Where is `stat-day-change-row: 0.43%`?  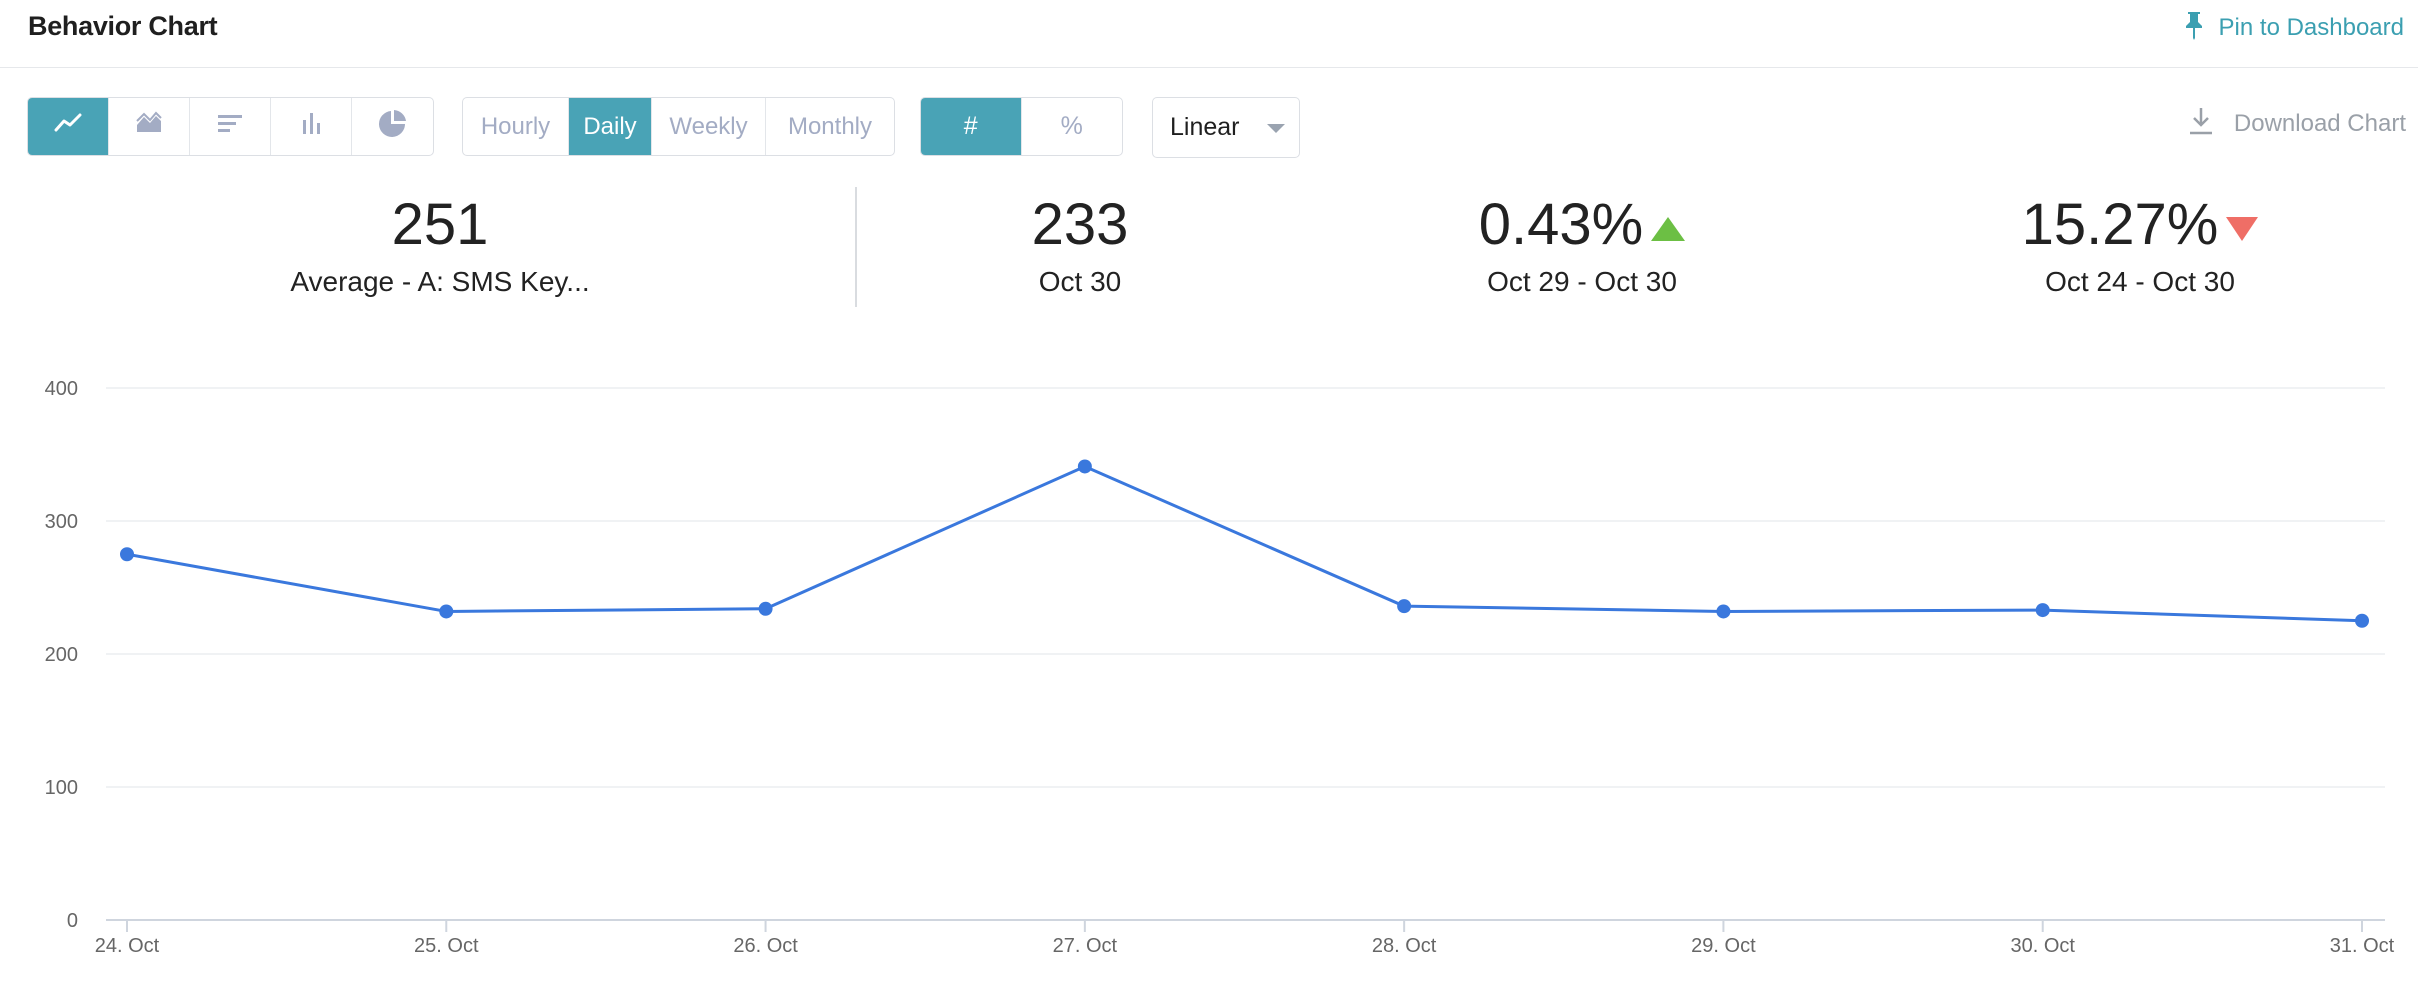
stat-day-change-row: 0.43% is located at coordinates (1582, 225).